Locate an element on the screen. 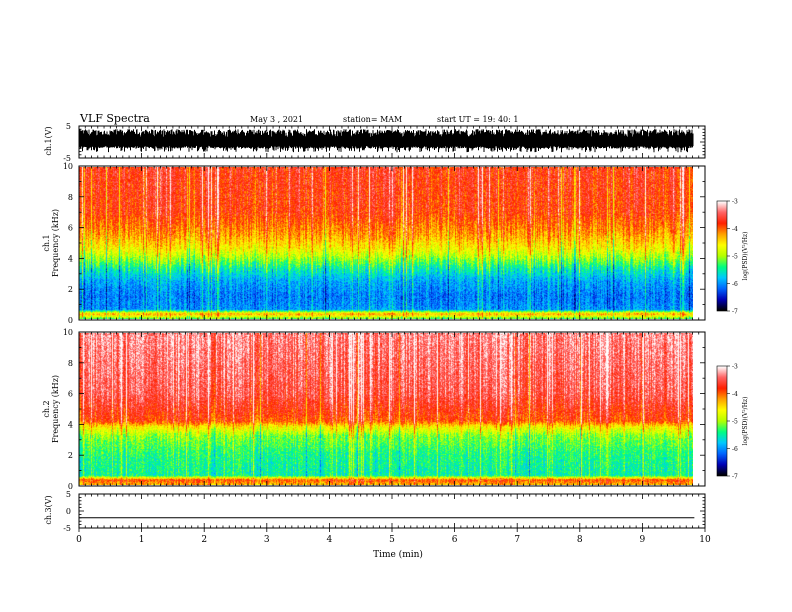 The image size is (792, 612). x-tick-label: 5 is located at coordinates (392, 540).